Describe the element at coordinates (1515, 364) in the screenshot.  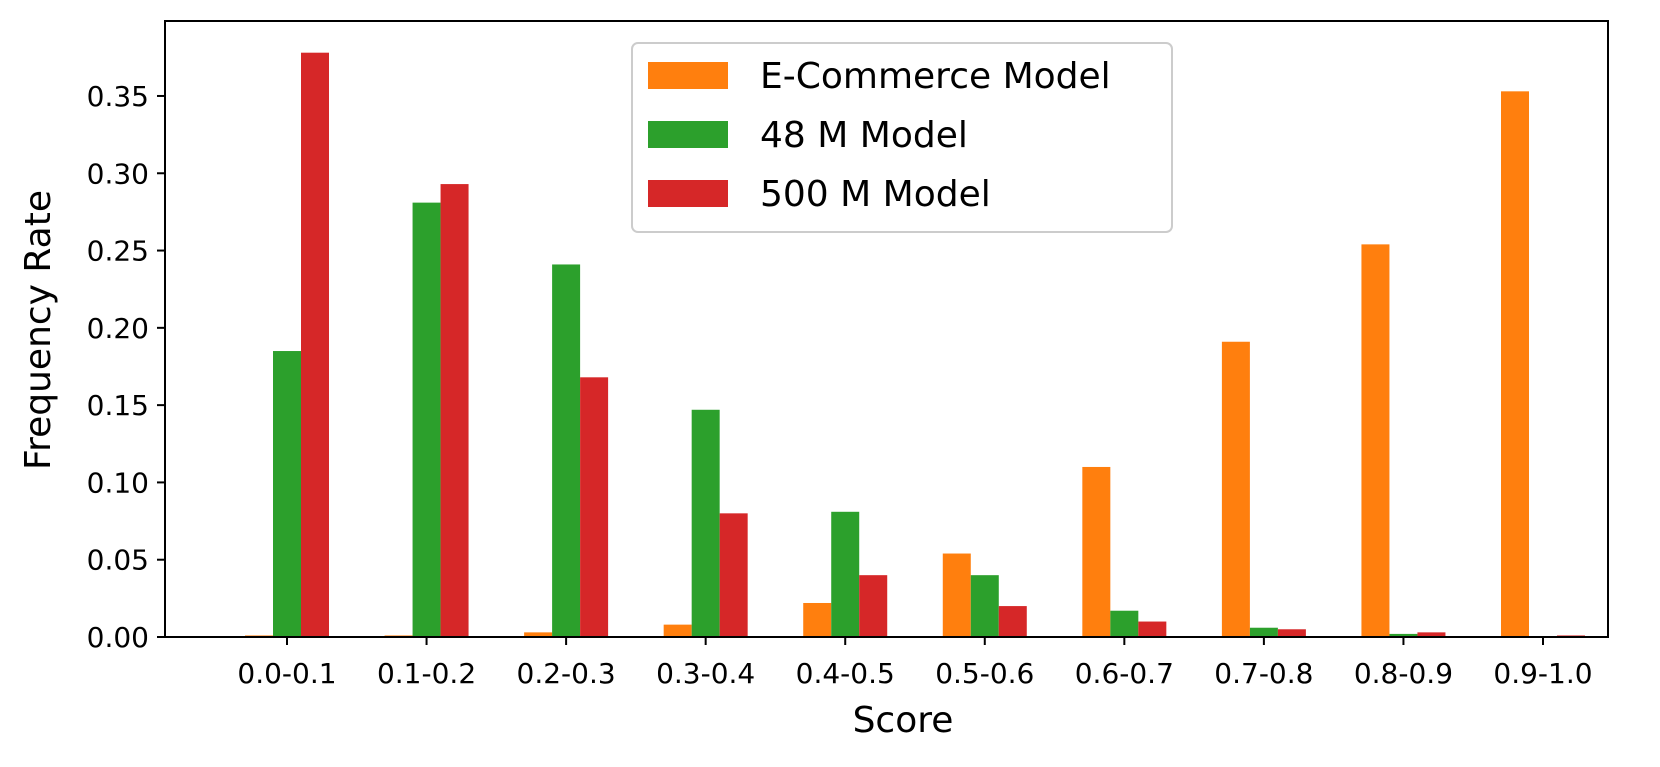
I see `bar-e-commerce-model-0.9-1.0` at that location.